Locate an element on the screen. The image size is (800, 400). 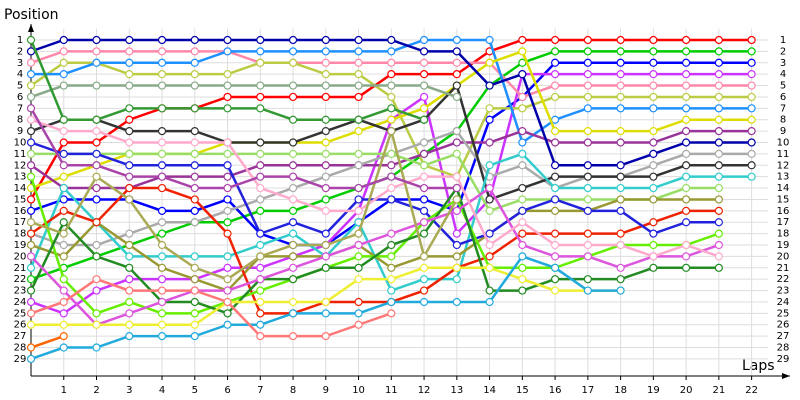
x-axis-label: Laps is located at coordinates (758, 366).